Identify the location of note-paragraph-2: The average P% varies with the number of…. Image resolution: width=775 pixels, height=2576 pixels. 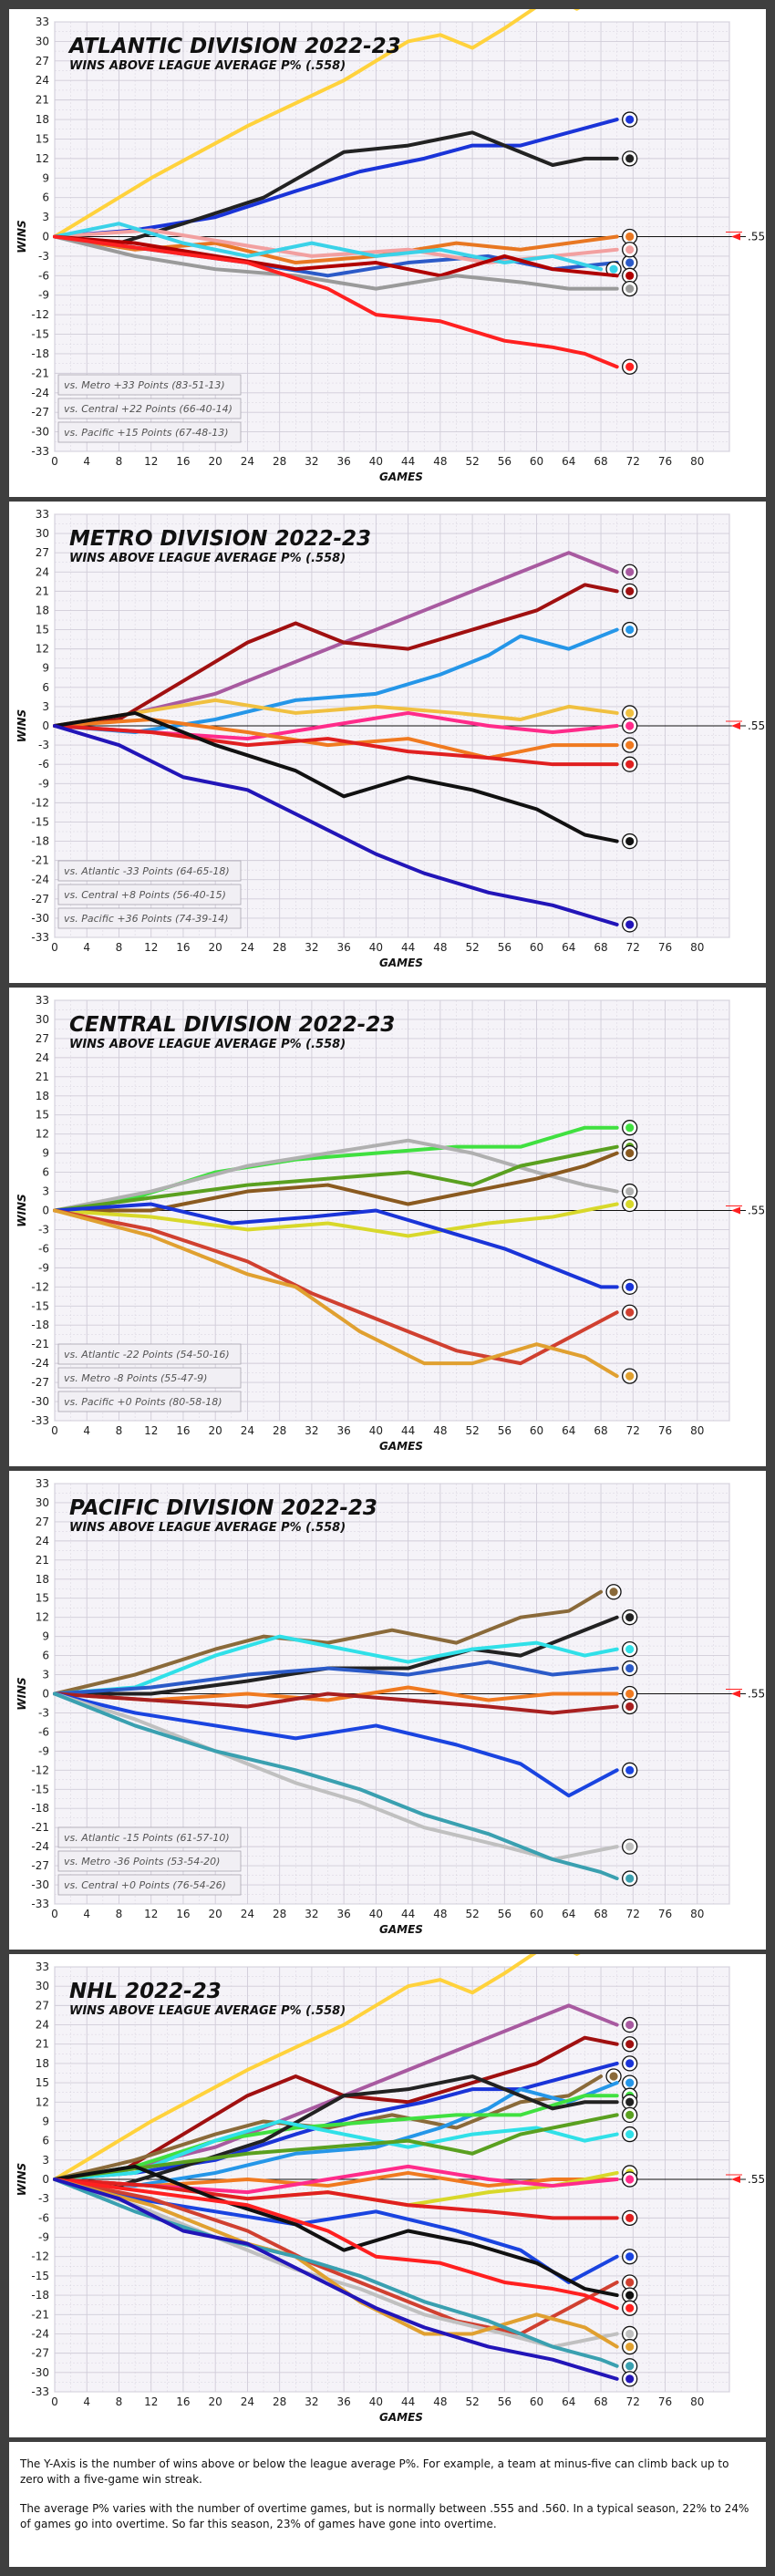
(384, 2516).